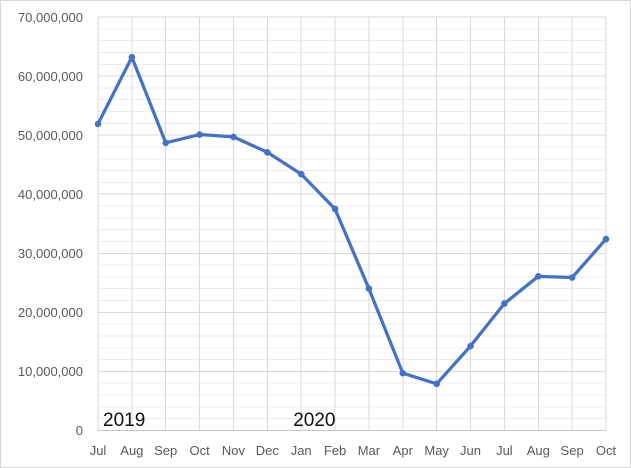  What do you see at coordinates (50, 17) in the screenshot?
I see `y-axis-tick-label: 70,000,000` at bounding box center [50, 17].